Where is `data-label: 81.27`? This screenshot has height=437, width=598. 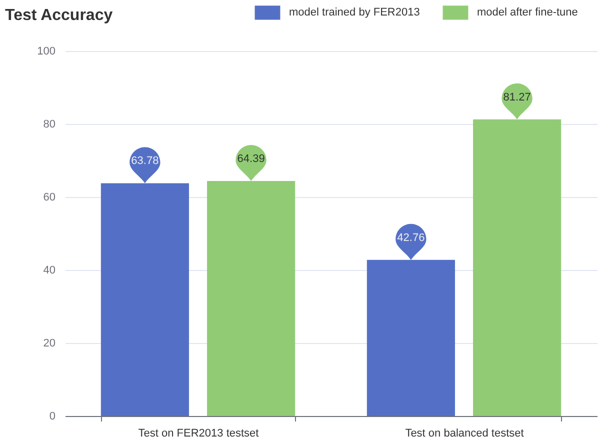 data-label: 81.27 is located at coordinates (517, 97).